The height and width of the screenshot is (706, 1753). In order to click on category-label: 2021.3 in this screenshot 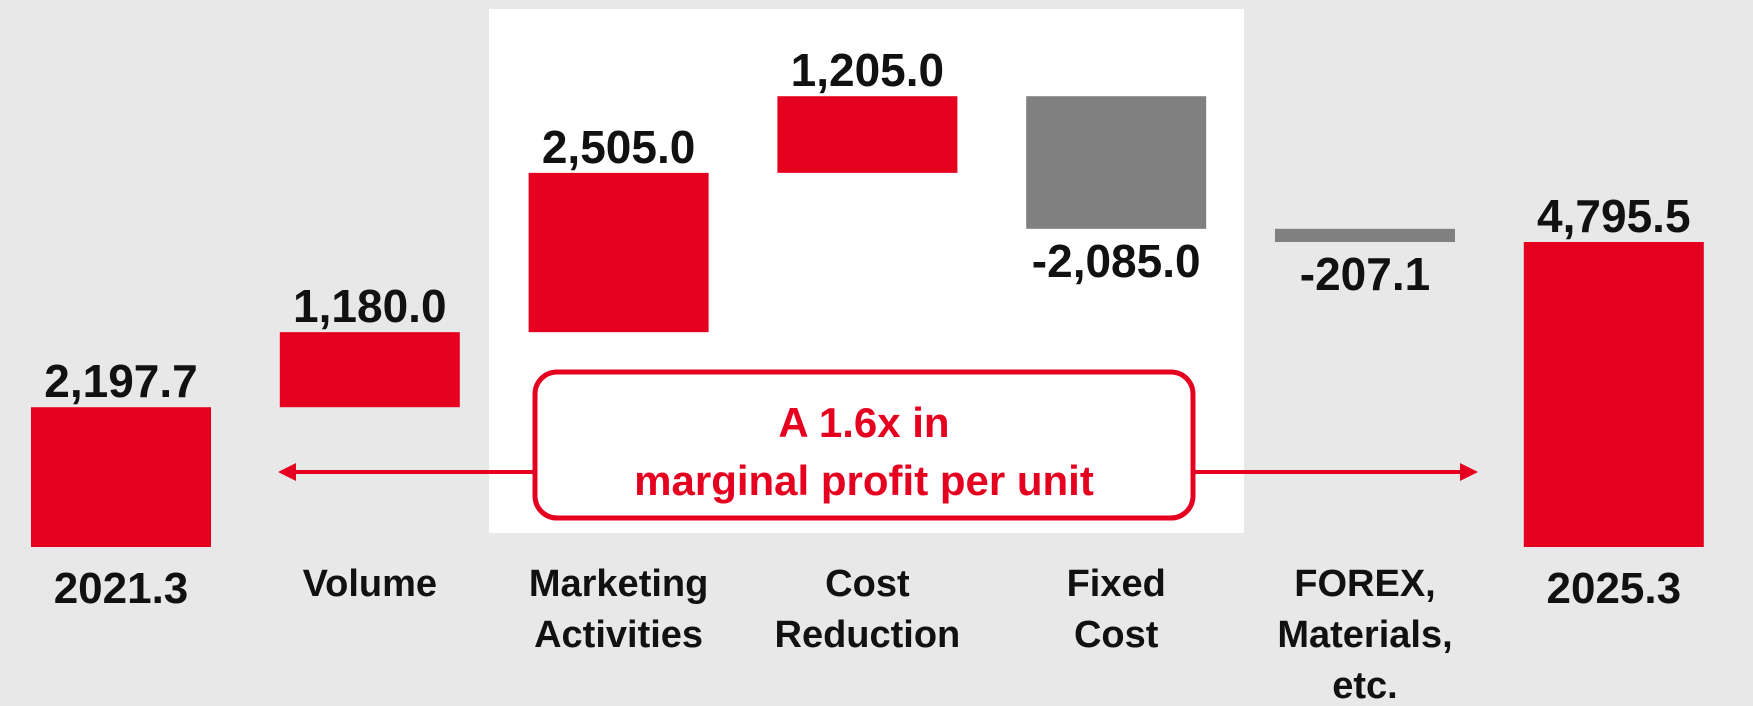, I will do `click(121, 588)`.